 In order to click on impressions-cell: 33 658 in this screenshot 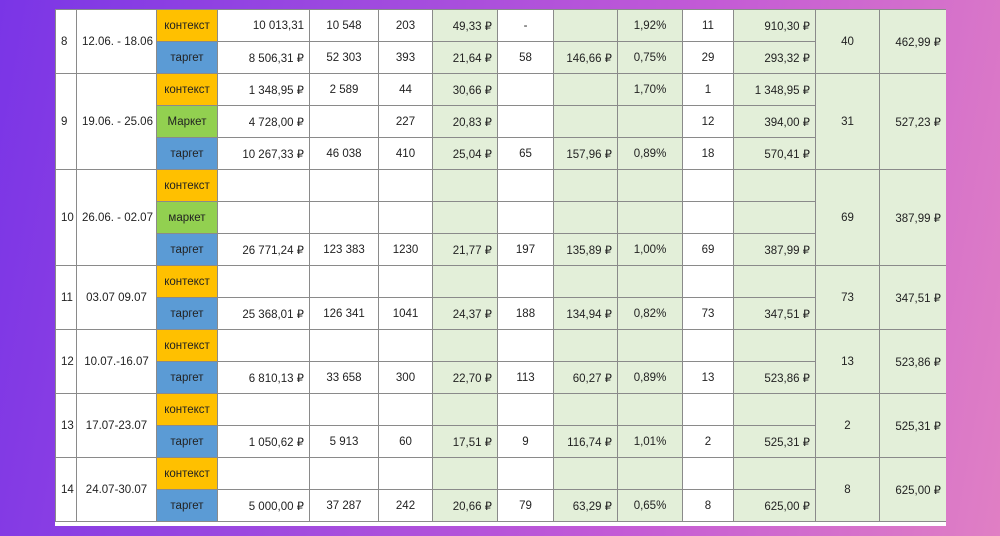, I will do `click(344, 377)`.